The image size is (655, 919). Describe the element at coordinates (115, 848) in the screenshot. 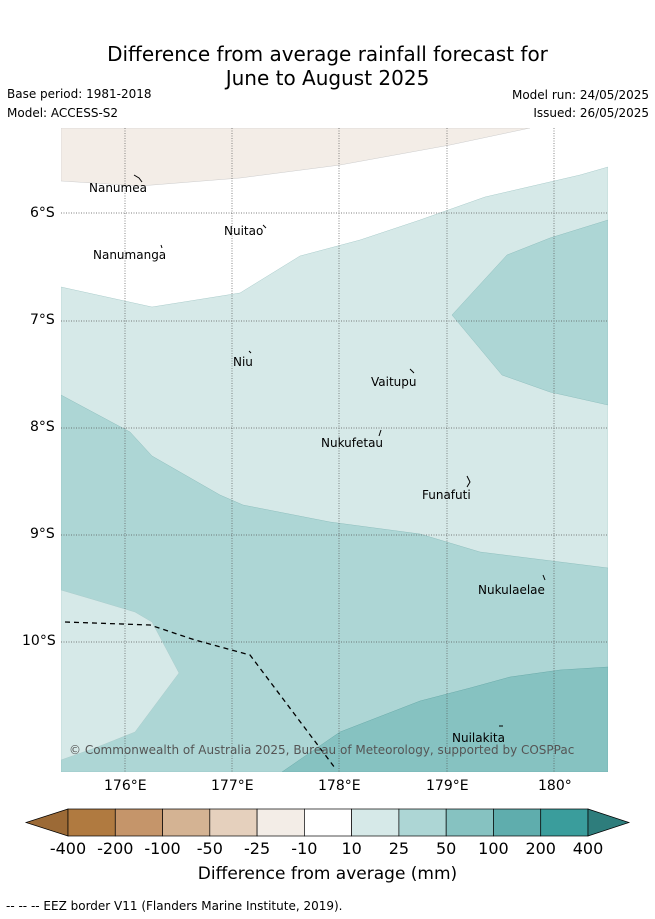

I see `colorbar-label: -200` at that location.